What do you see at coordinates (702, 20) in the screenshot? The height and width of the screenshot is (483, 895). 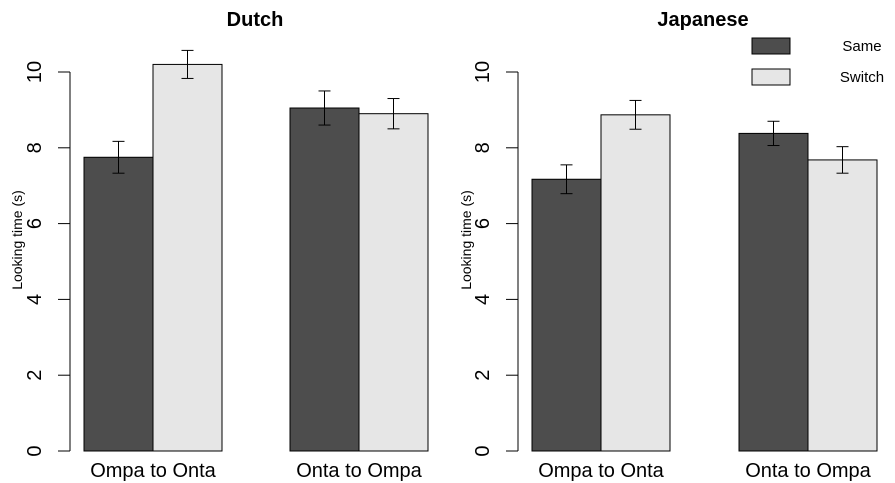 I see `chart-title: Japanese` at bounding box center [702, 20].